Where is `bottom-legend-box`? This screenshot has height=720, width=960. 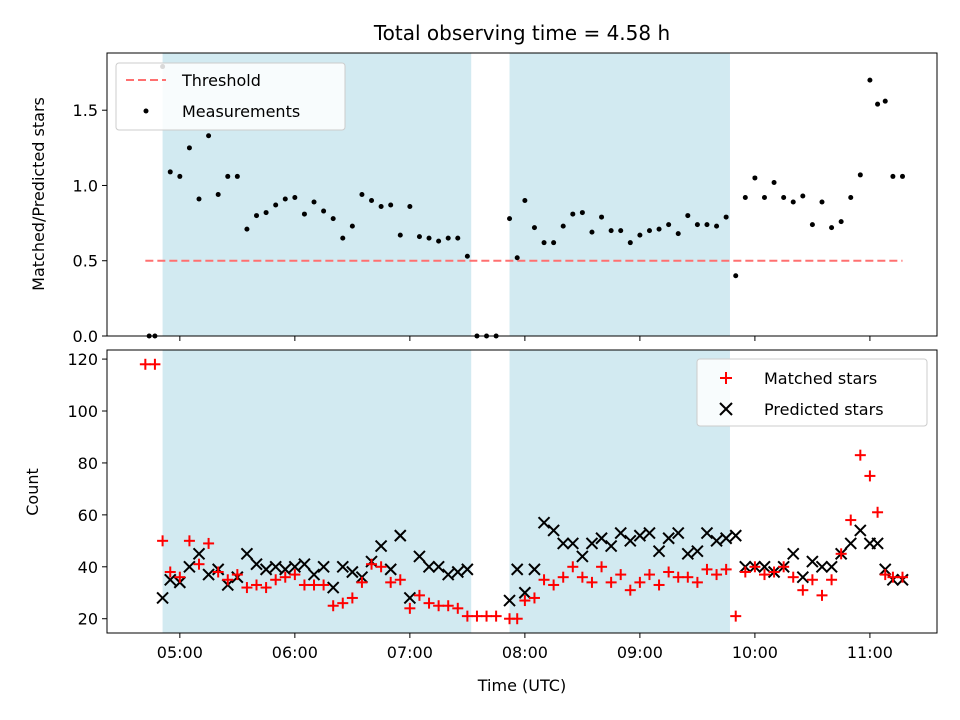 bottom-legend-box is located at coordinates (812, 392).